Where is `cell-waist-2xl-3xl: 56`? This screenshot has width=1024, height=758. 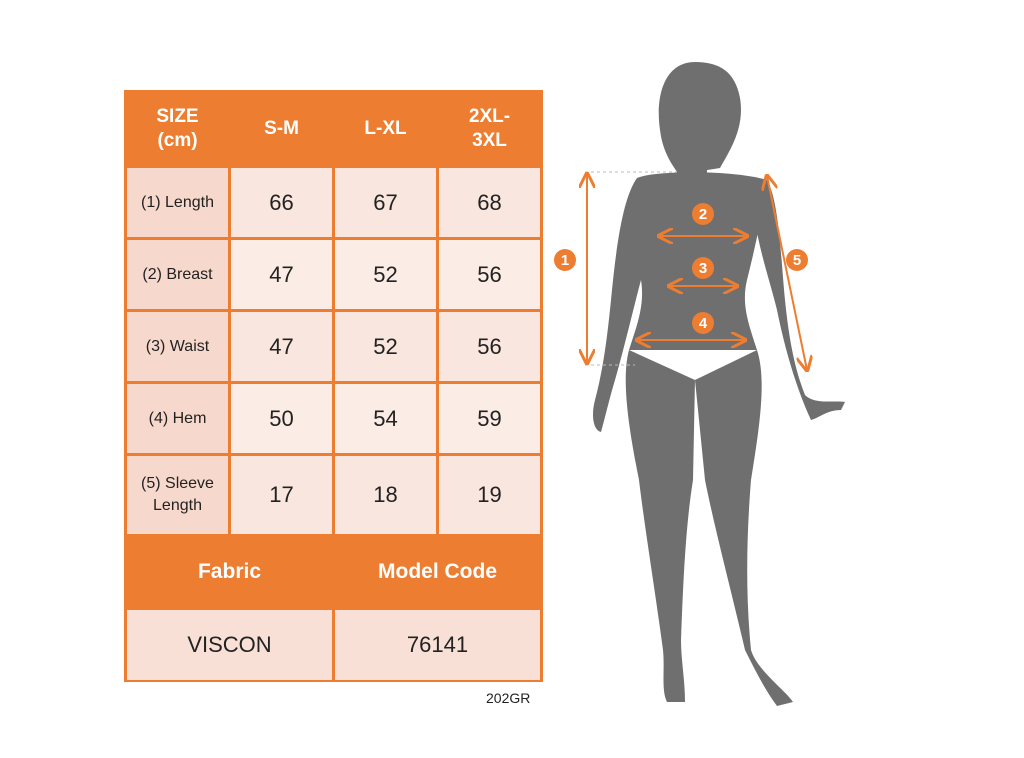
cell-waist-2xl-3xl: 56 is located at coordinates (489, 346).